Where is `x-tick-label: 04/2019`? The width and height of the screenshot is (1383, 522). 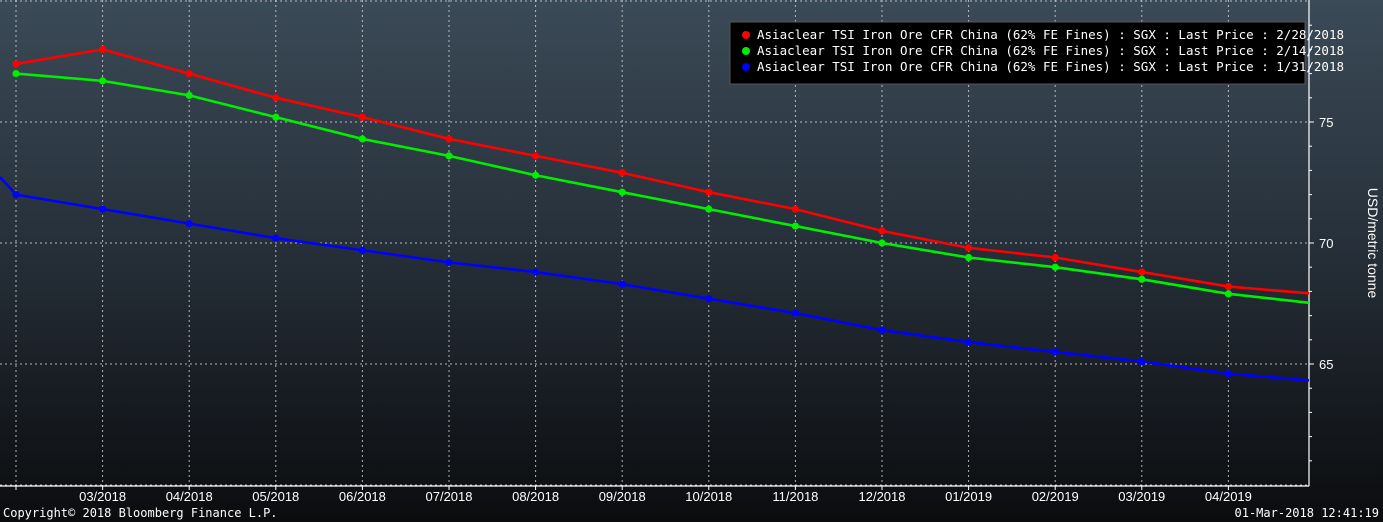
x-tick-label: 04/2019 is located at coordinates (1228, 496).